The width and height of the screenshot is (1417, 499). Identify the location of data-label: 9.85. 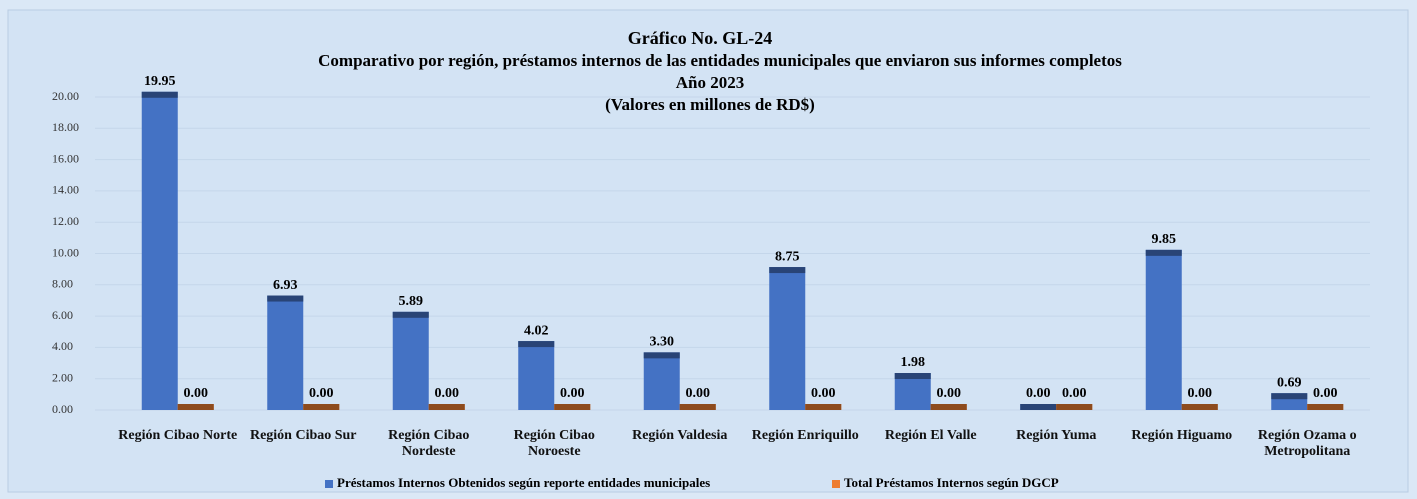
(1164, 239).